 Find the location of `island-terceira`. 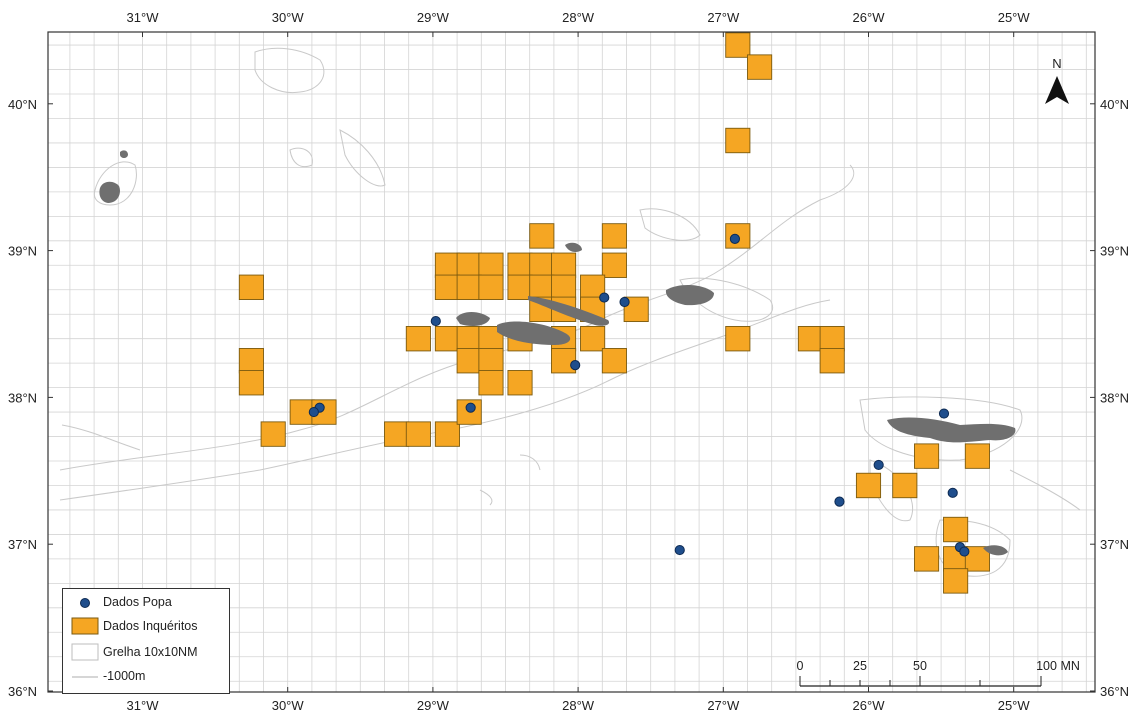

island-terceira is located at coordinates (689, 295).